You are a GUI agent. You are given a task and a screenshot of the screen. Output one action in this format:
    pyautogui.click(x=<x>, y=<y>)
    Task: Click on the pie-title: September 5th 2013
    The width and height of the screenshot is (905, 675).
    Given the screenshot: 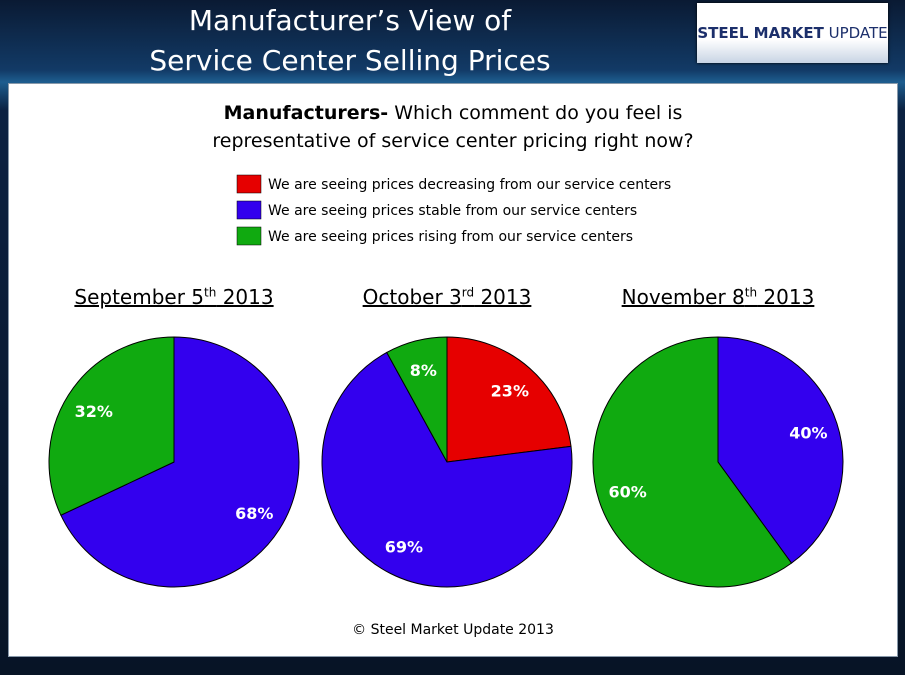 What is the action you would take?
    pyautogui.click(x=174, y=297)
    